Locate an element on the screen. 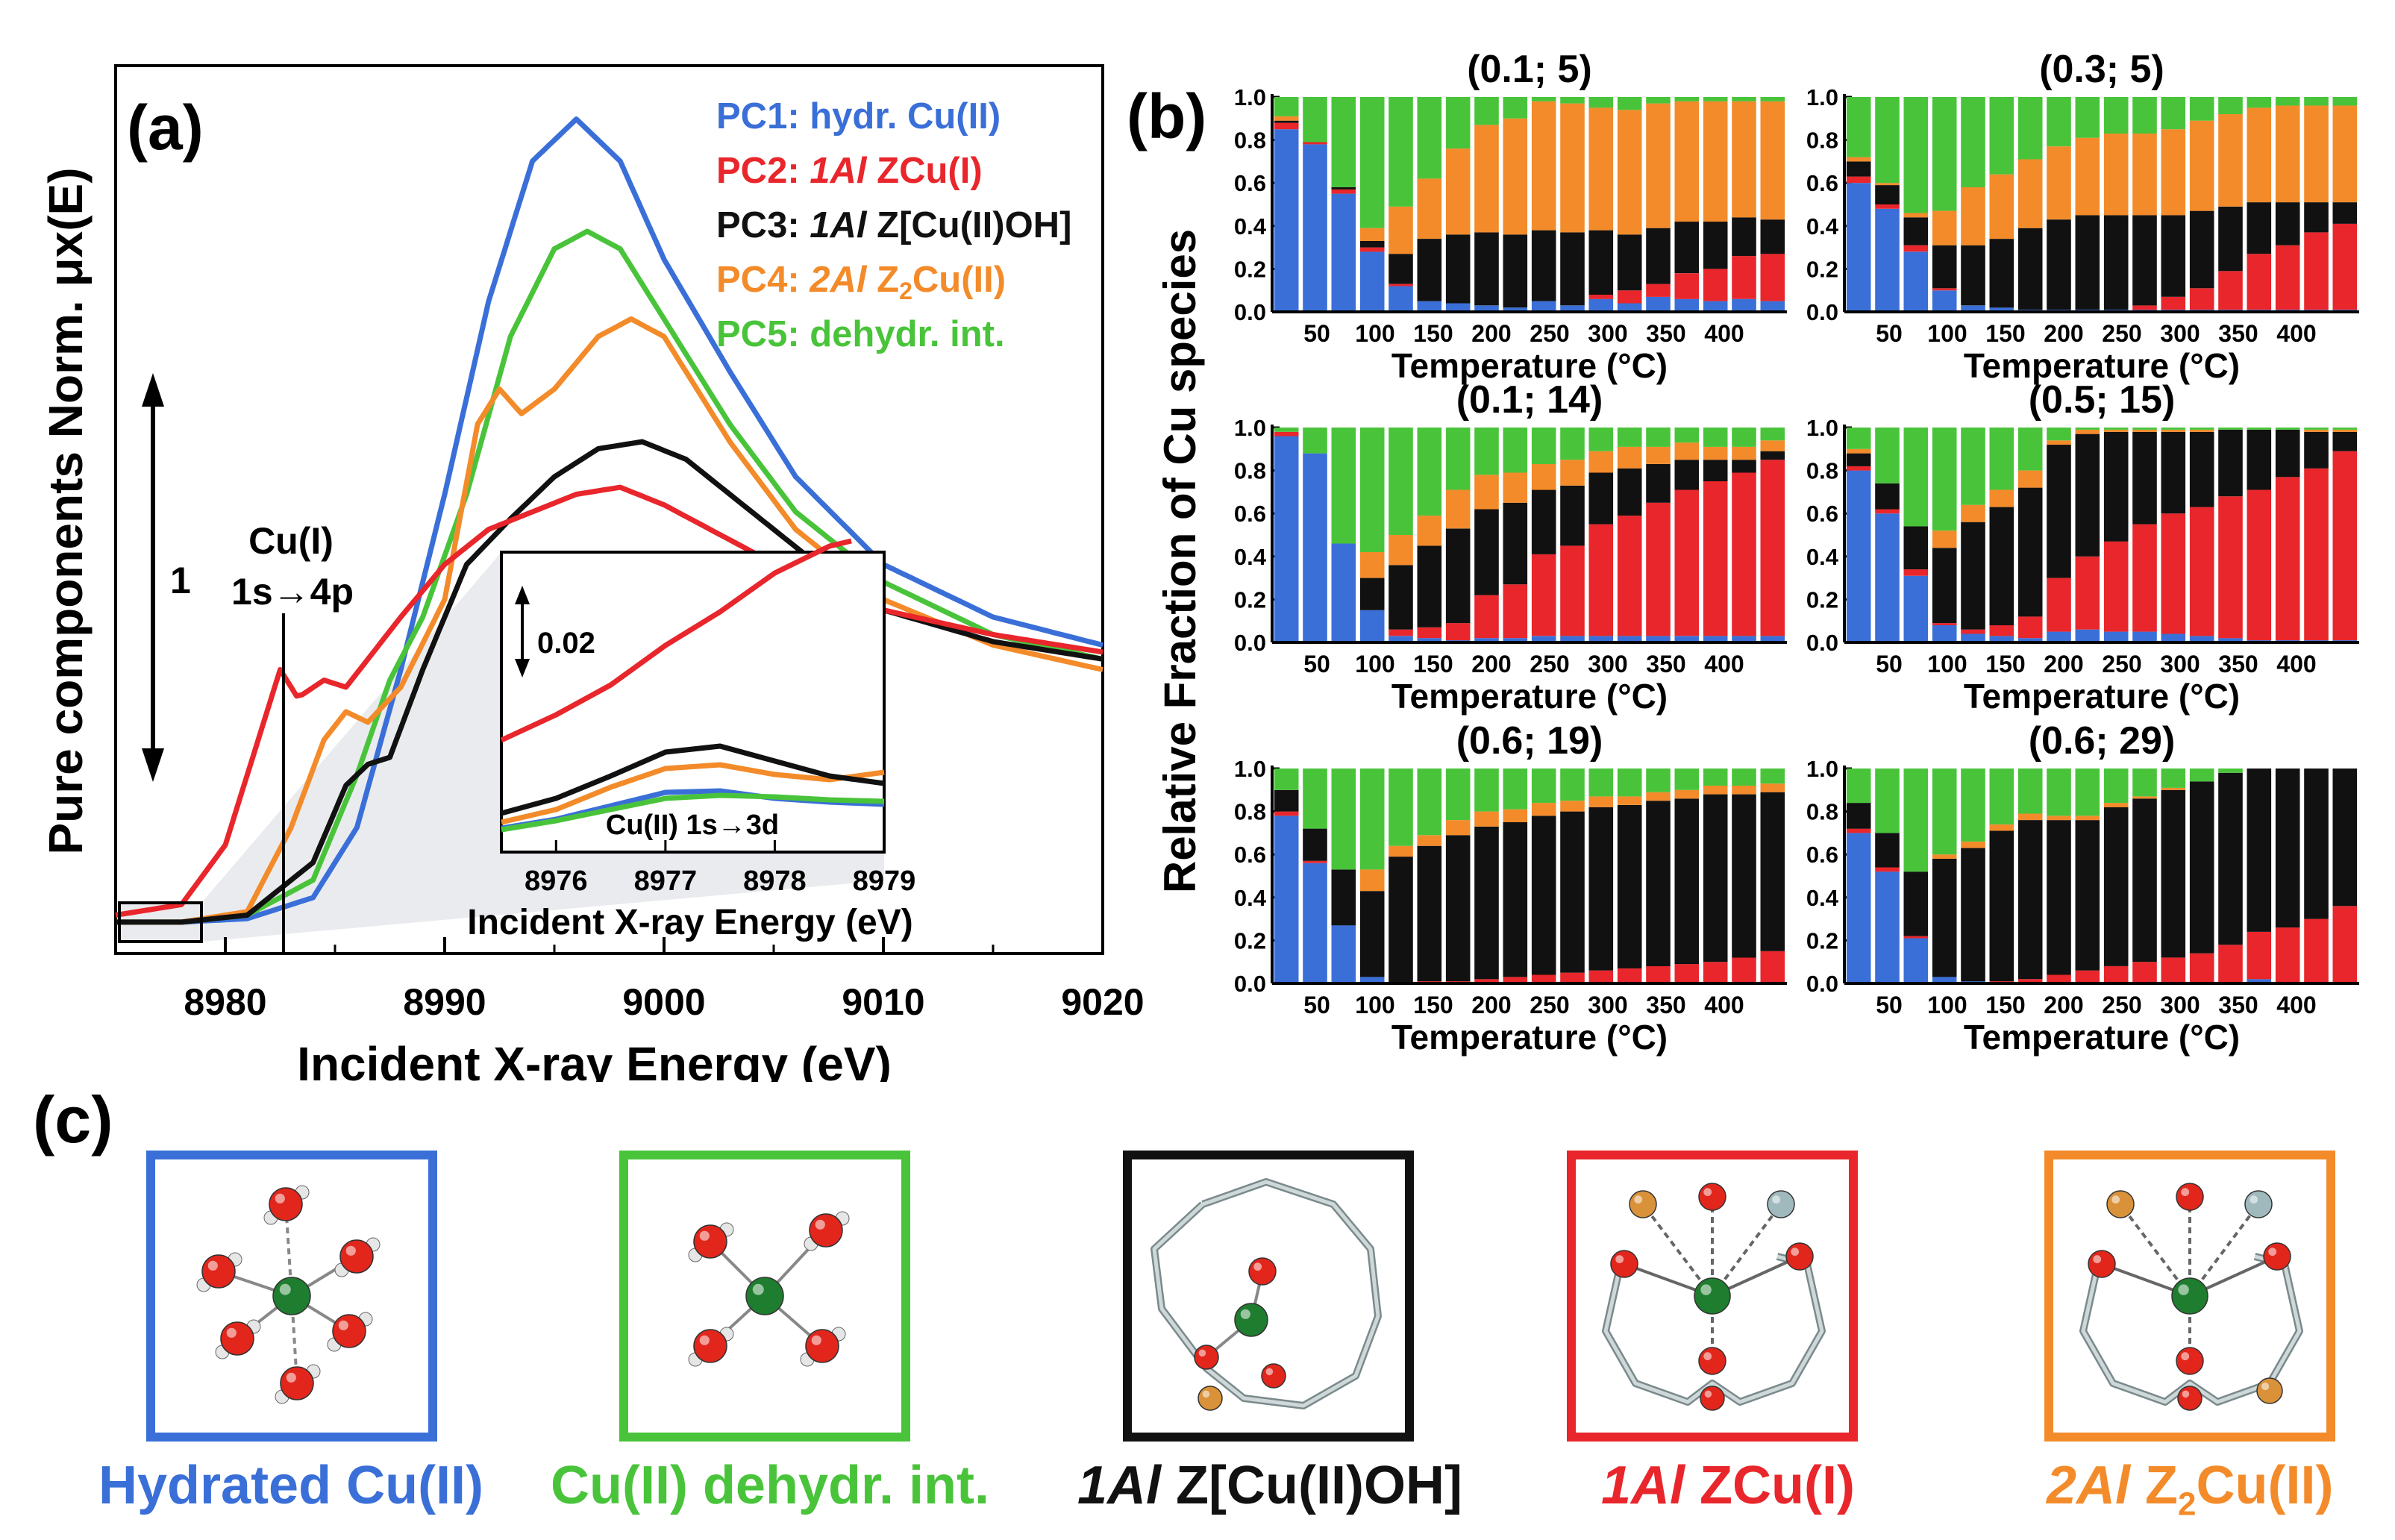 This screenshot has height=1540, width=2395. x-tick-label-b: 350 is located at coordinates (2238, 333).